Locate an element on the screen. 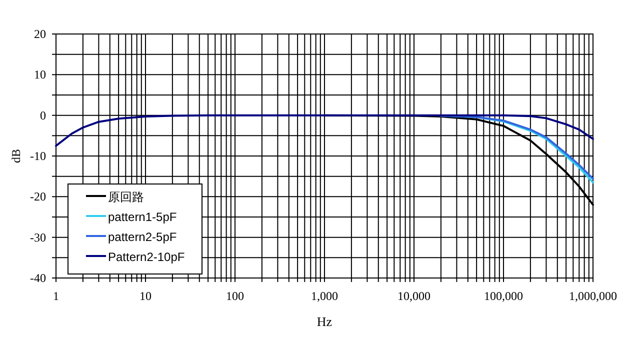  legend-label: pattern1-5pF is located at coordinates (142, 217).